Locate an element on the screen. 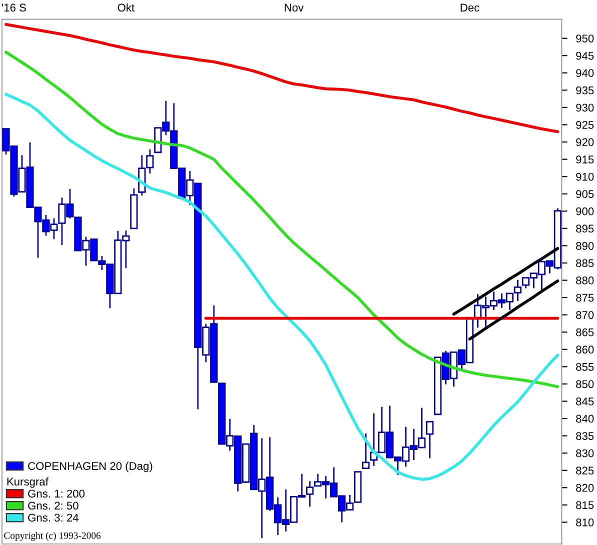 The height and width of the screenshot is (545, 597). legend-label: Gns. 2: 50 is located at coordinates (53, 506).